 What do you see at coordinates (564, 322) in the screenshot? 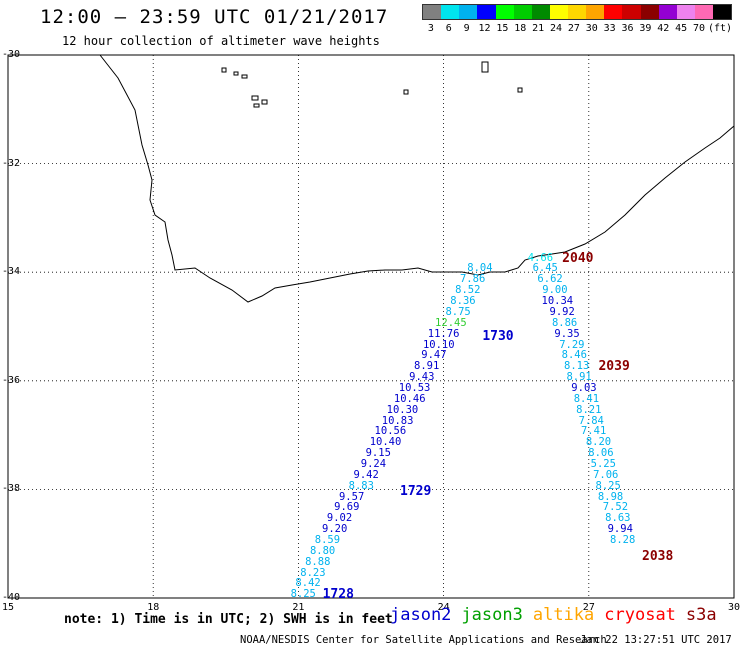
I see `wave-height-value: 8.86` at bounding box center [564, 322].